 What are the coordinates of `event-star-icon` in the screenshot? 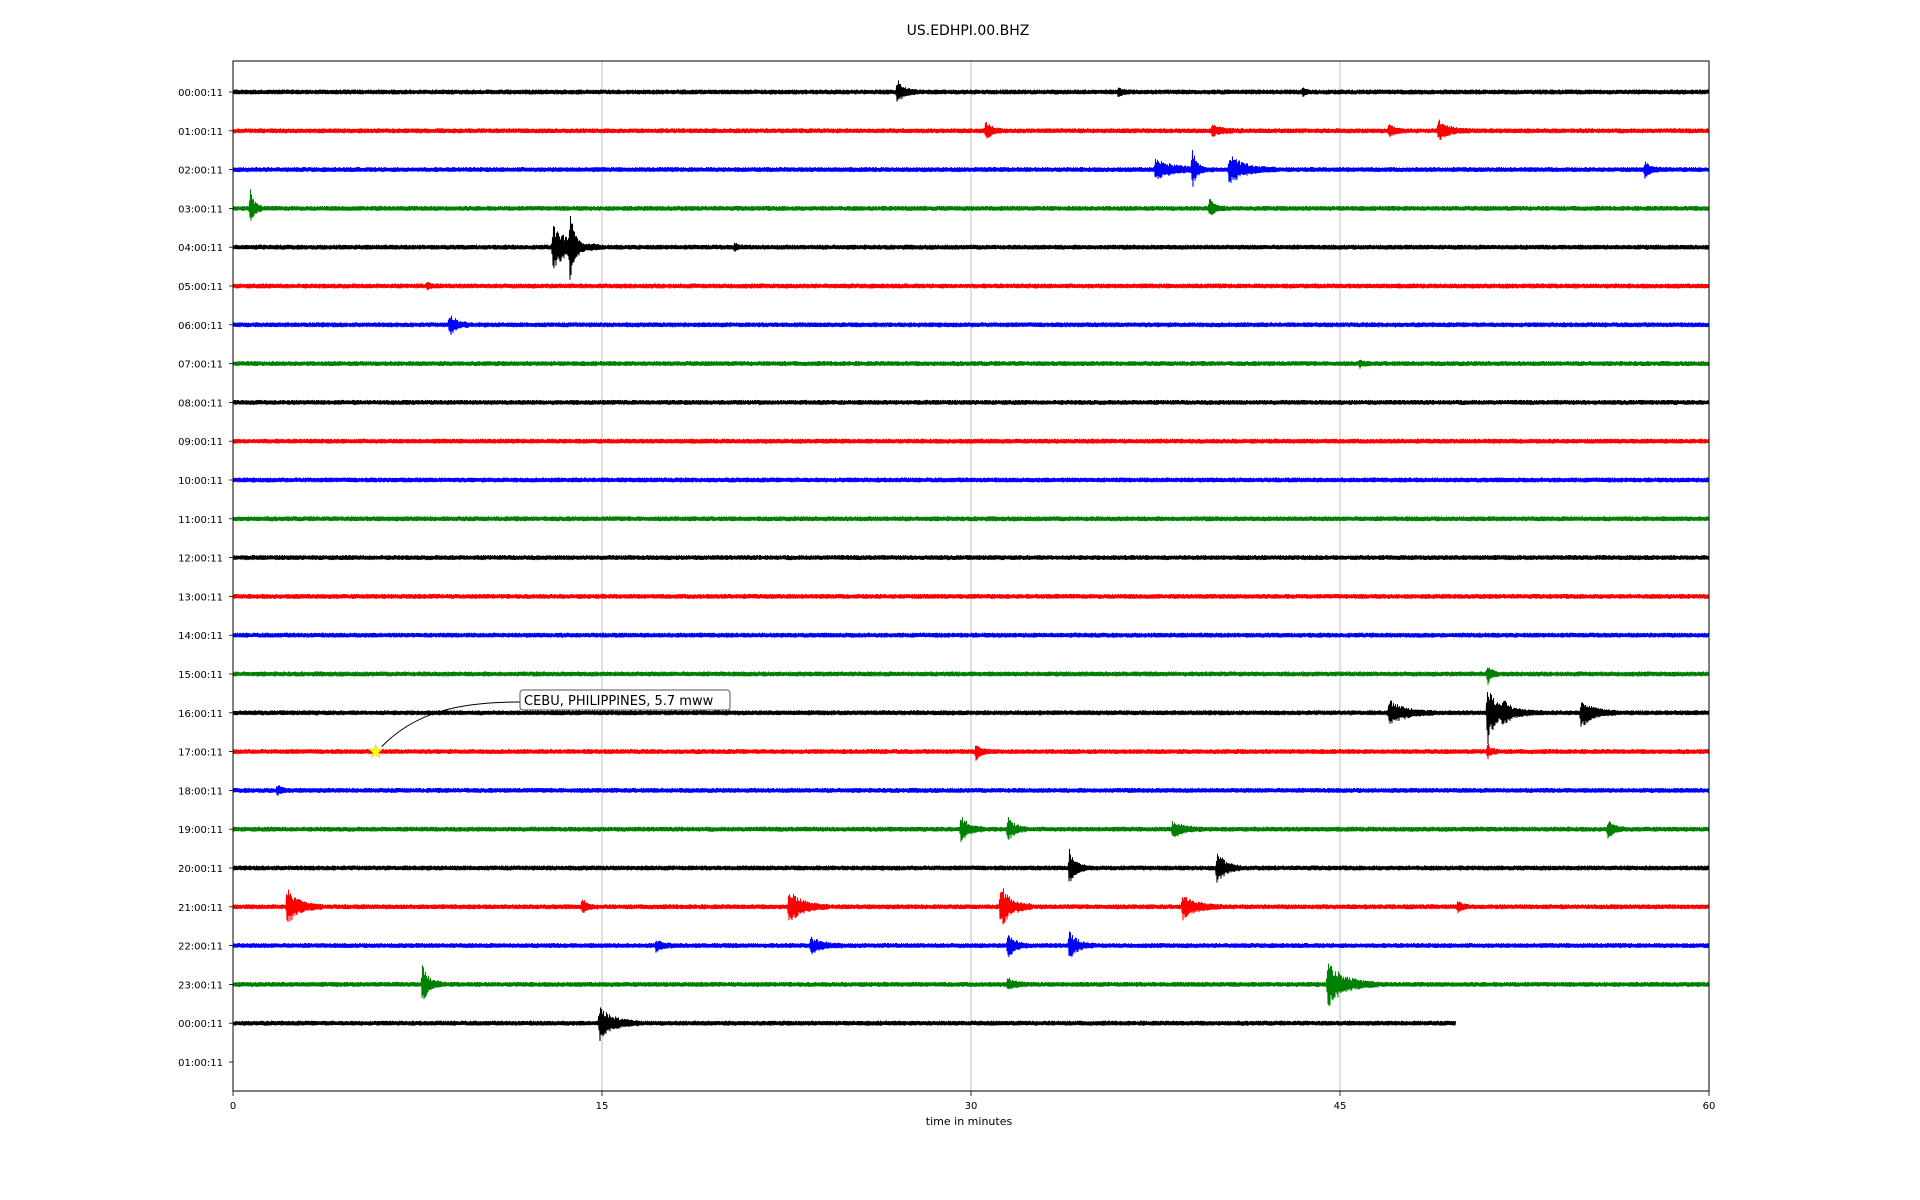 It's located at (375, 750).